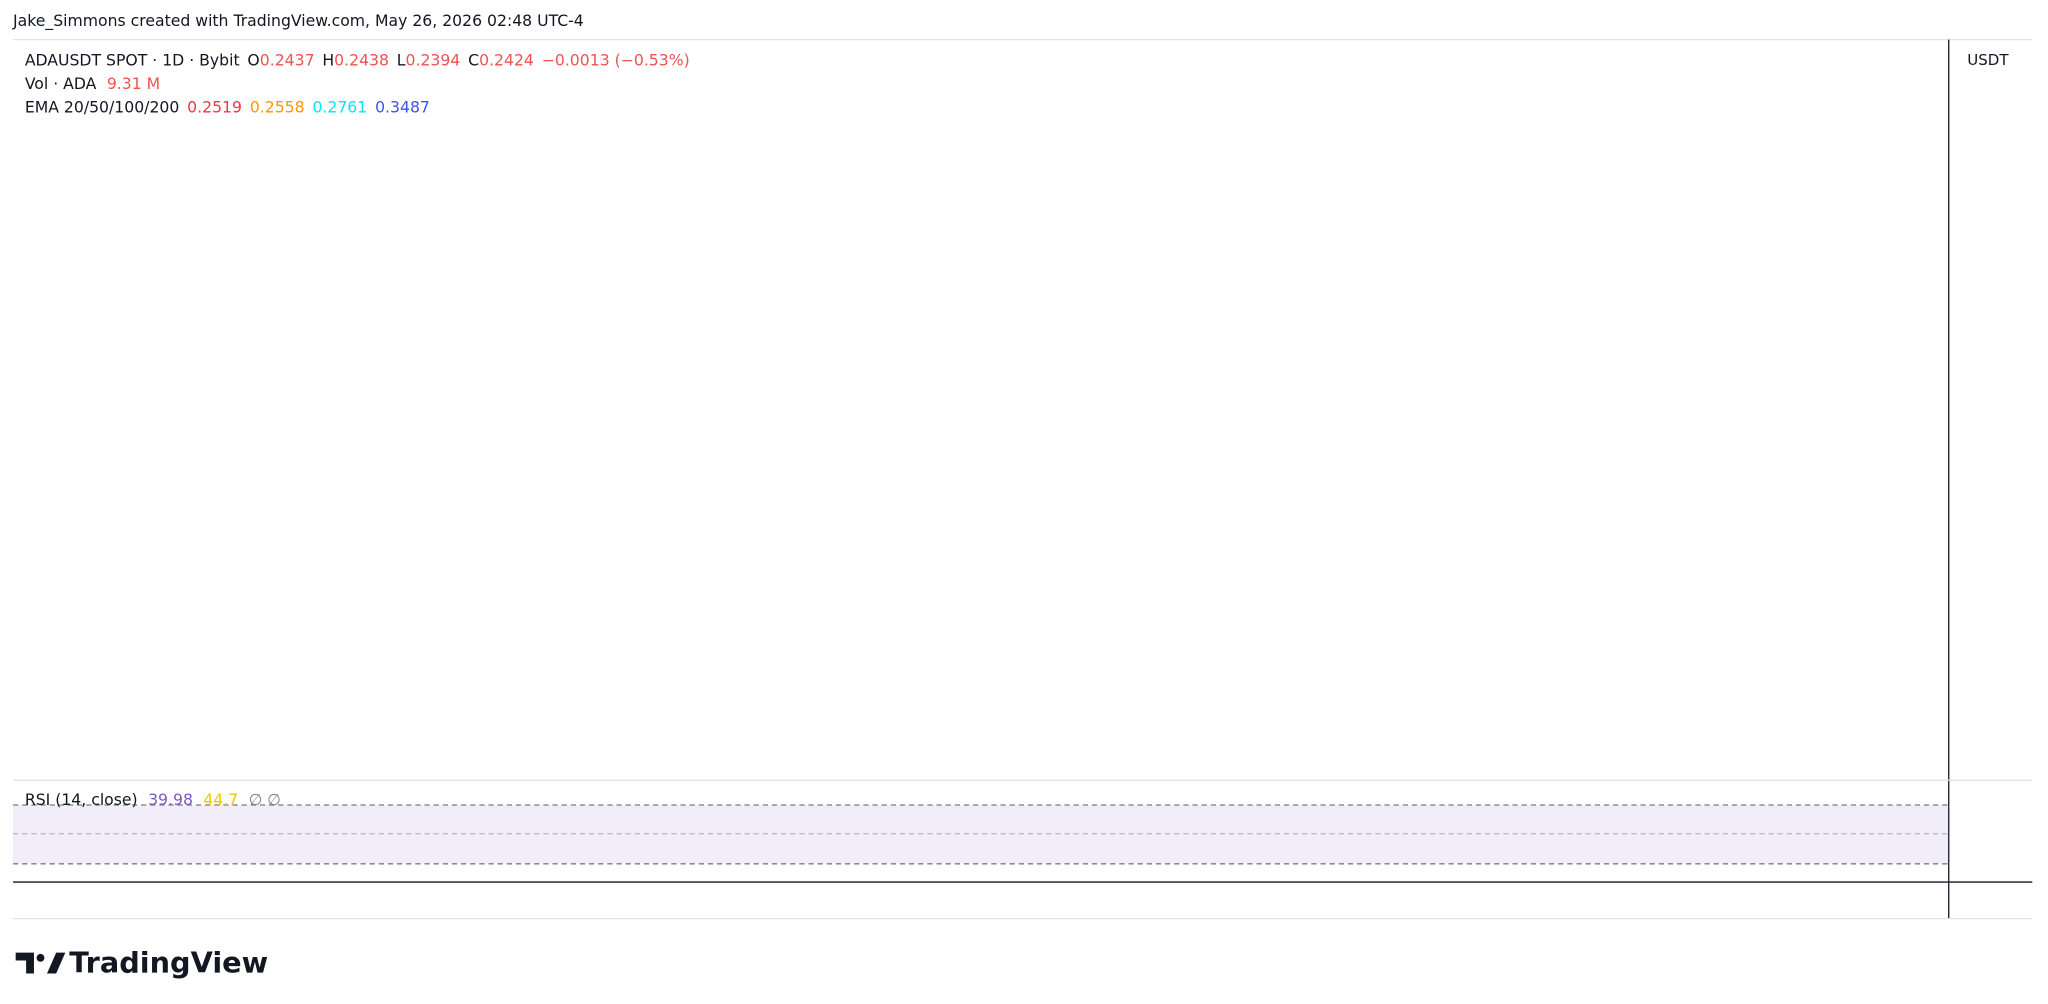  I want to click on o-label: O, so click(253, 59).